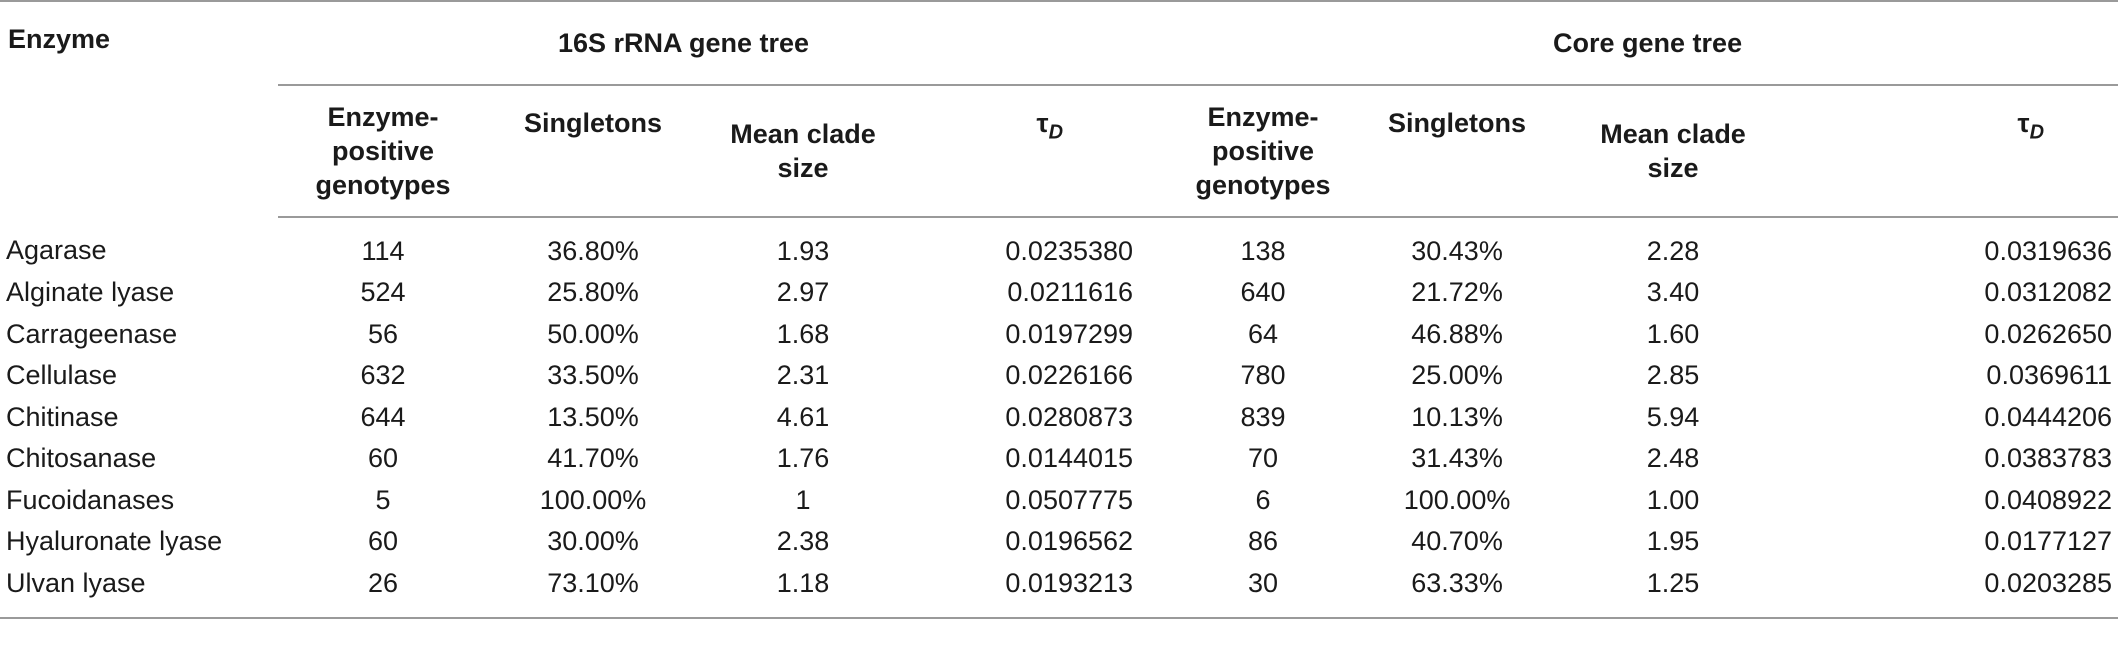 Image resolution: width=2118 pixels, height=653 pixels. Describe the element at coordinates (1457, 416) in the screenshot. I see `singletons-core-cell: 10.13%` at that location.